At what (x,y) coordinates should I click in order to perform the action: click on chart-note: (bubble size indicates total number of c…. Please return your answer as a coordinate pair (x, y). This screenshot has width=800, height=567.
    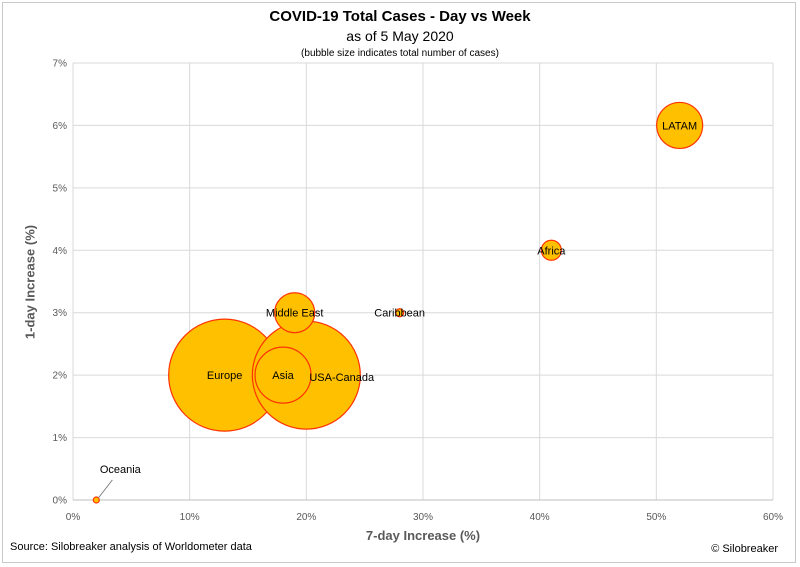
    Looking at the image, I should click on (400, 53).